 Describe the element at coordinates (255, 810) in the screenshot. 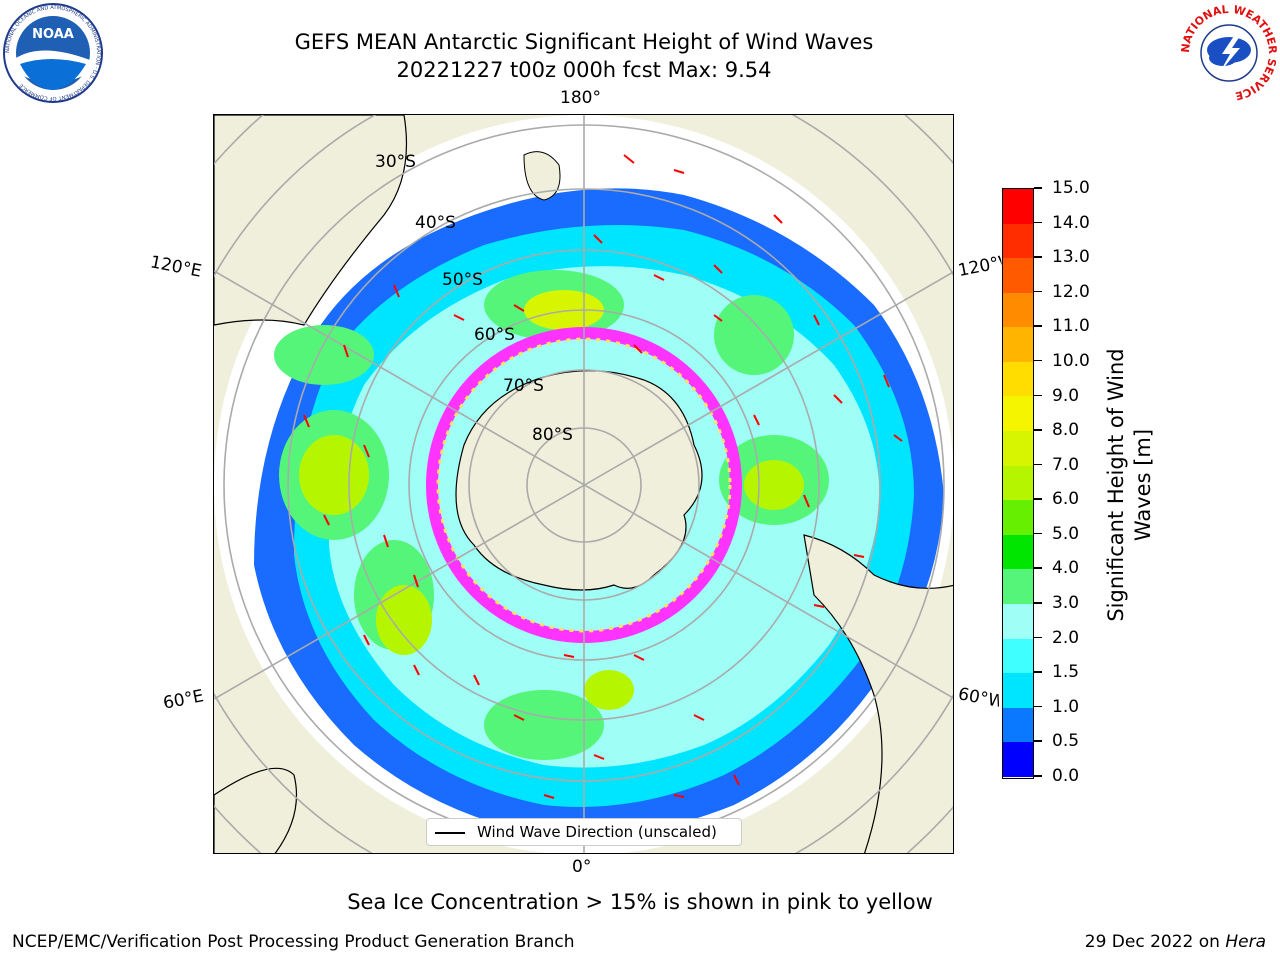

I see `africa` at that location.